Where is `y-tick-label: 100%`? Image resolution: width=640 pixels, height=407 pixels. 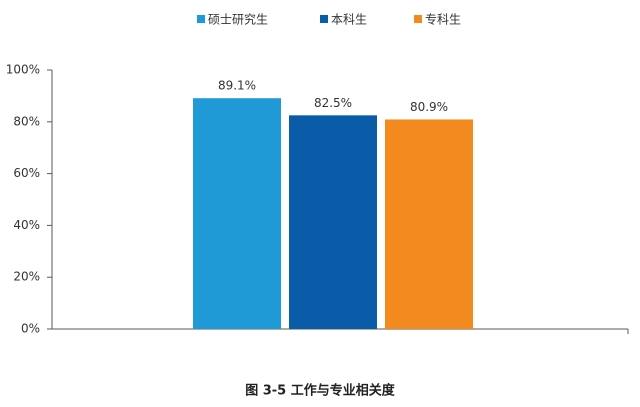
y-tick-label: 100% is located at coordinates (23, 70).